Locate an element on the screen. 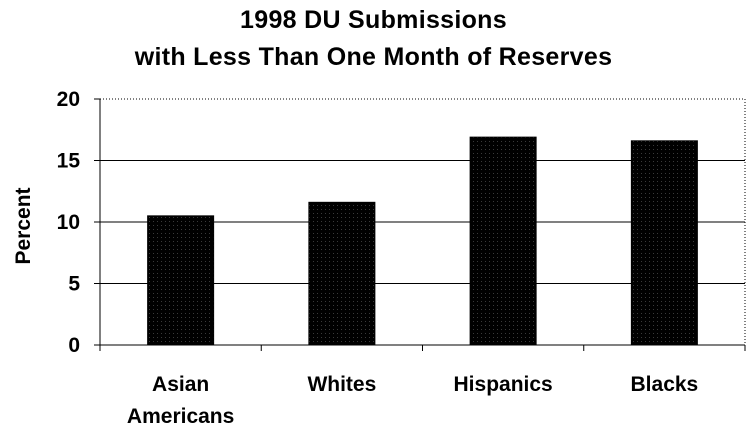 The height and width of the screenshot is (431, 747). x-category-label: Blacks is located at coordinates (665, 384).